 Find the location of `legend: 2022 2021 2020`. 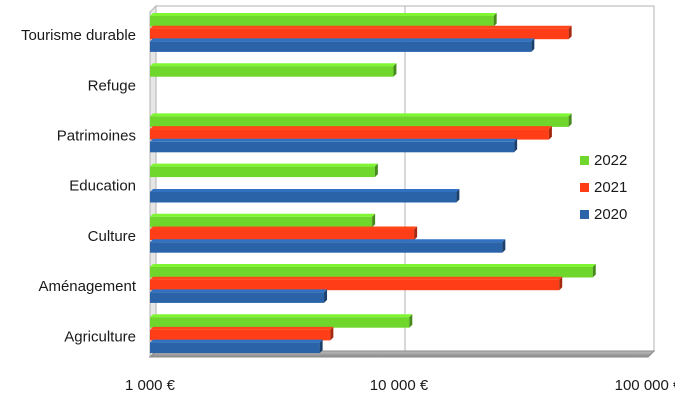

legend: 2022 2021 2020 is located at coordinates (603, 187).